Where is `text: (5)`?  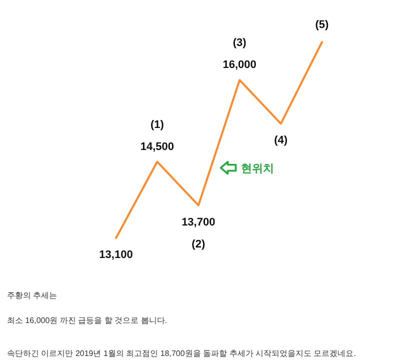 text: (5) is located at coordinates (322, 25).